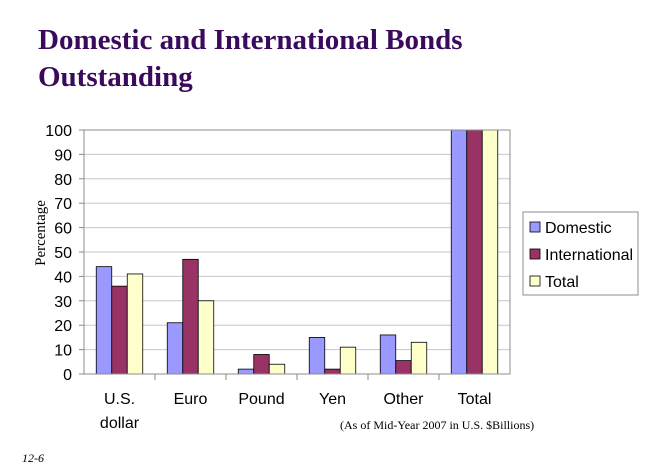 The image size is (648, 473). I want to click on legend-label-total: Total, so click(562, 282).